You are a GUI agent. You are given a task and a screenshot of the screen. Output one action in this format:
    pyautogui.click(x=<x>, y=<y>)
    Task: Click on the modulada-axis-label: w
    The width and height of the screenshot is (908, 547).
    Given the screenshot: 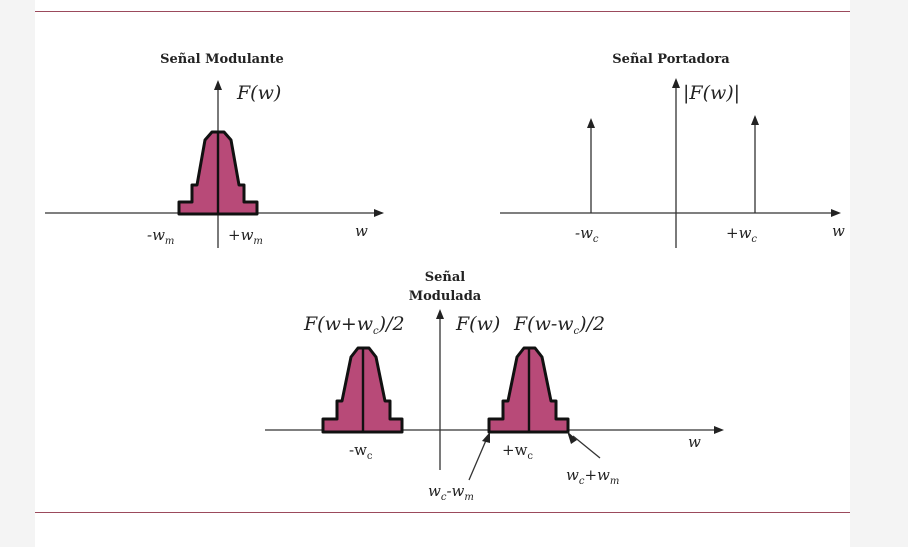 What is the action you would take?
    pyautogui.click(x=694, y=442)
    